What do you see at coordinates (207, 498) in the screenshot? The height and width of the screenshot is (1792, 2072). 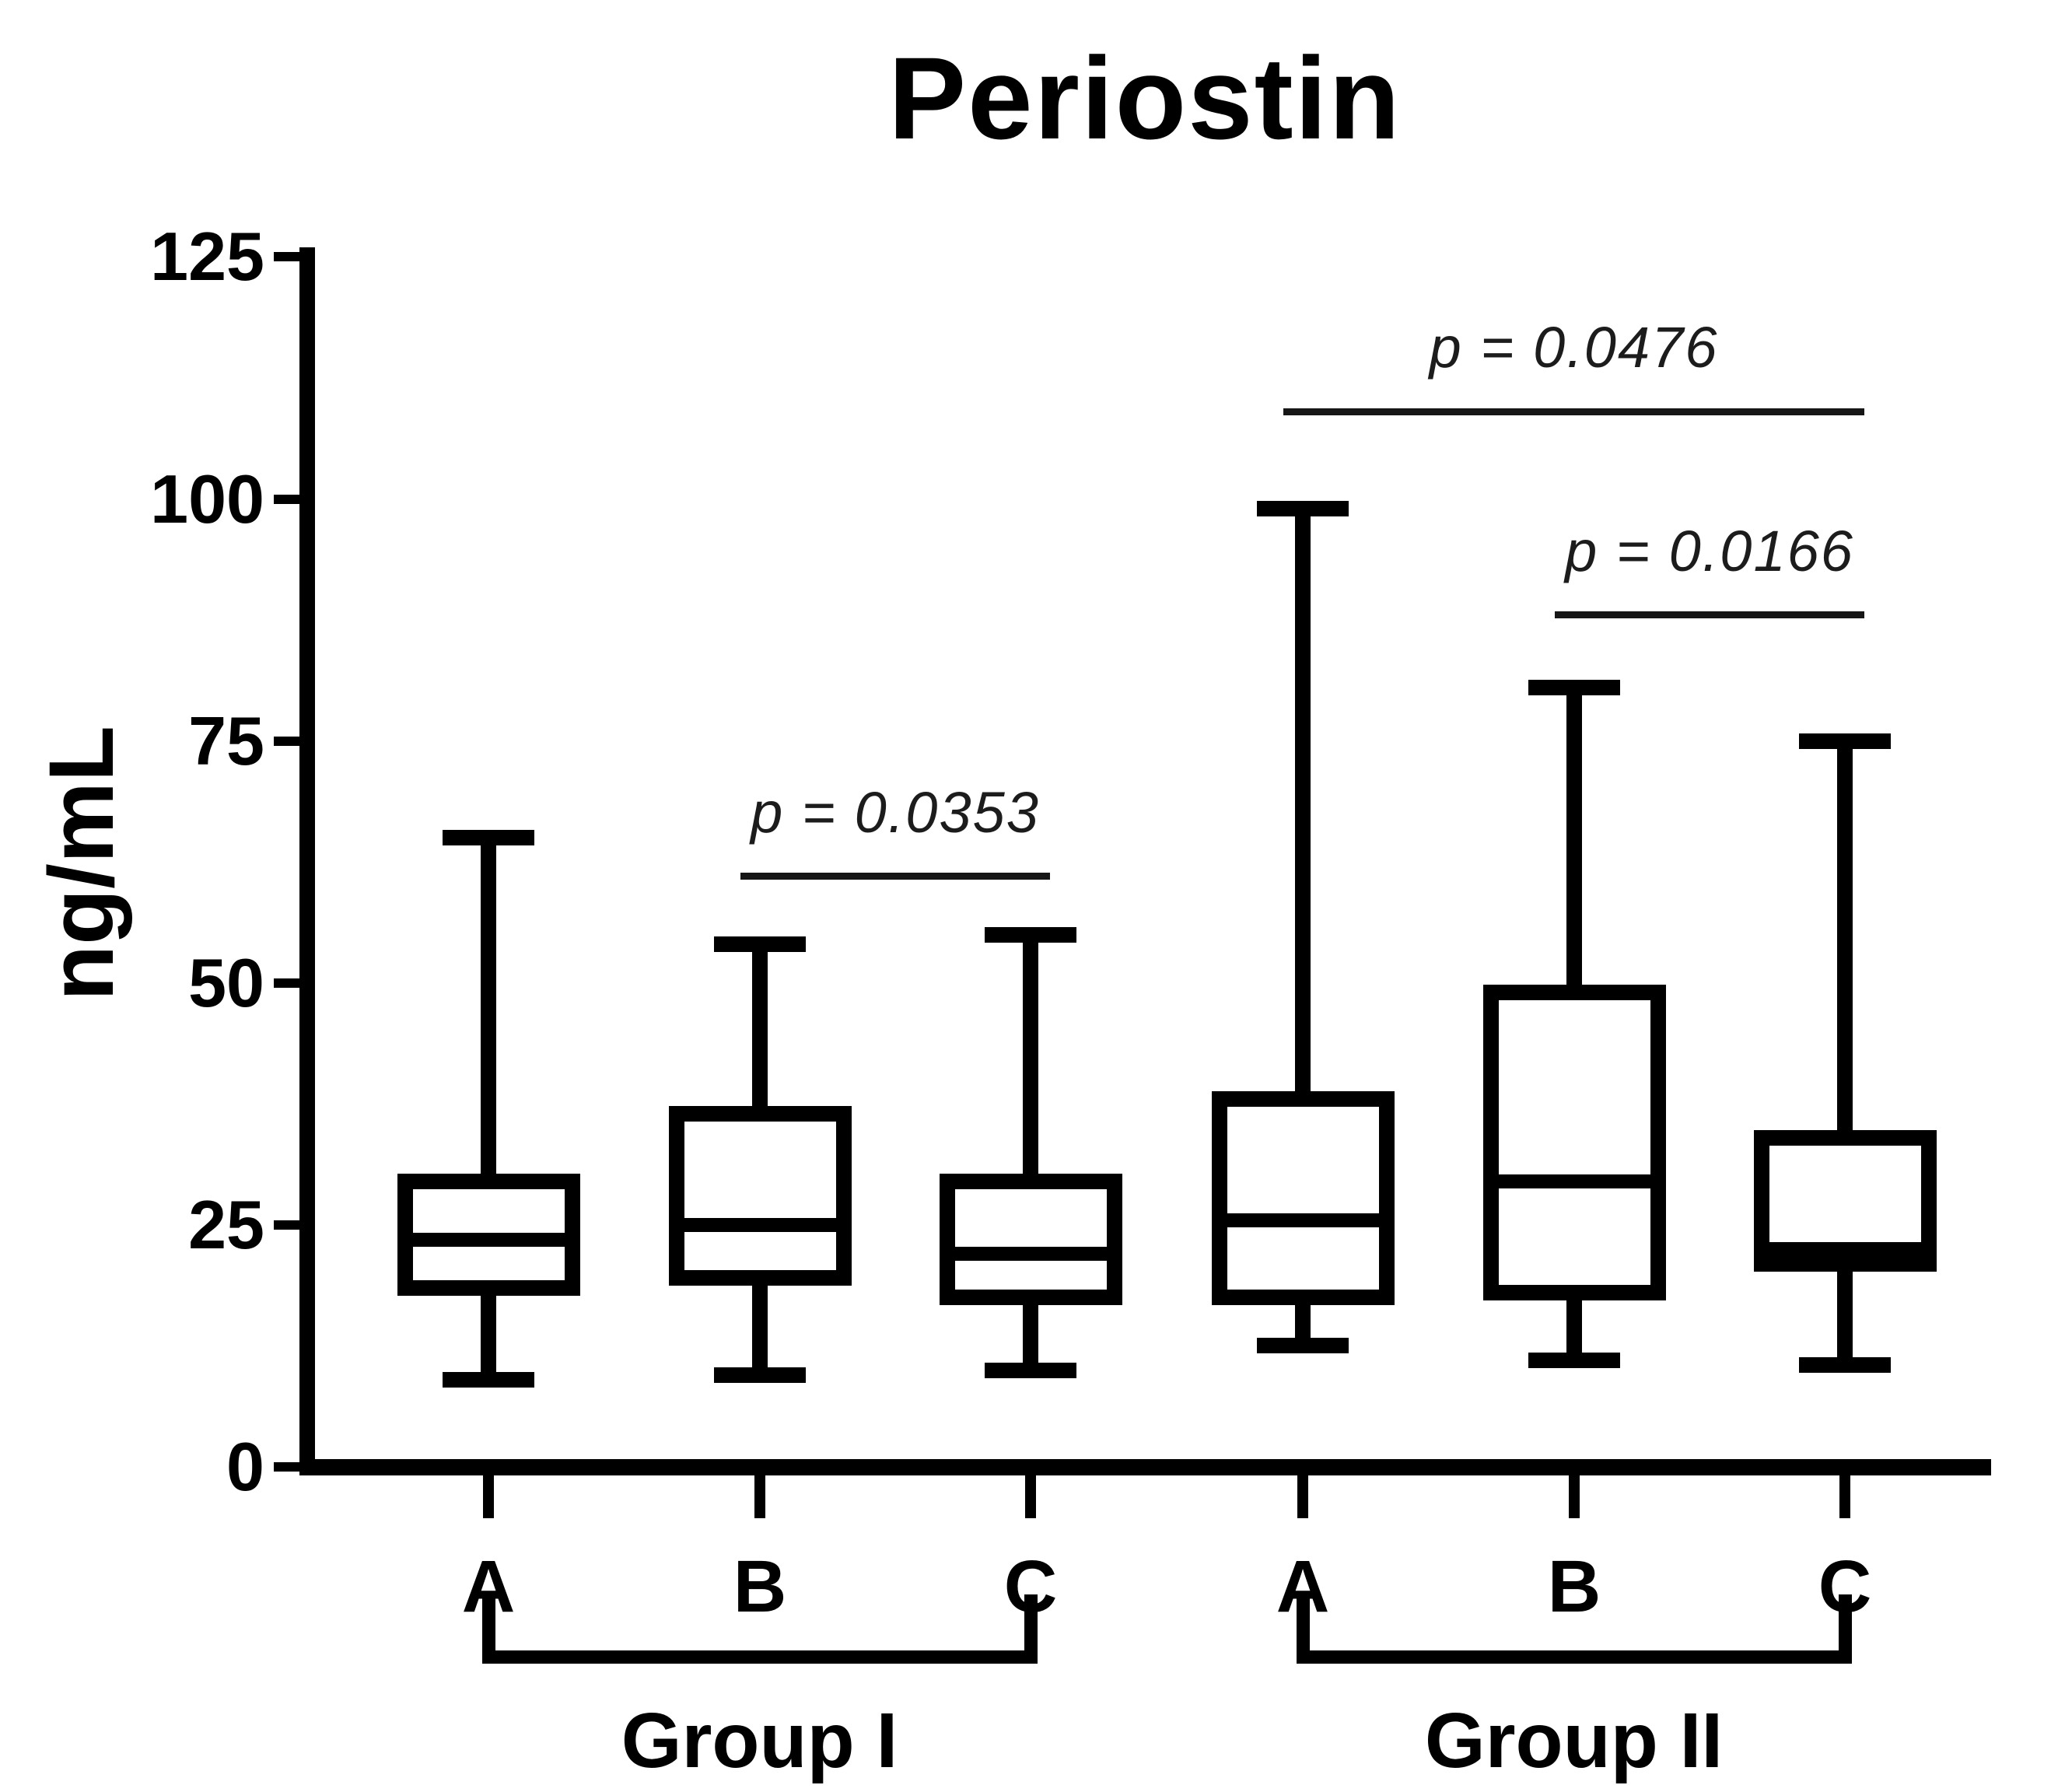 I see `y-tick-label: 100` at bounding box center [207, 498].